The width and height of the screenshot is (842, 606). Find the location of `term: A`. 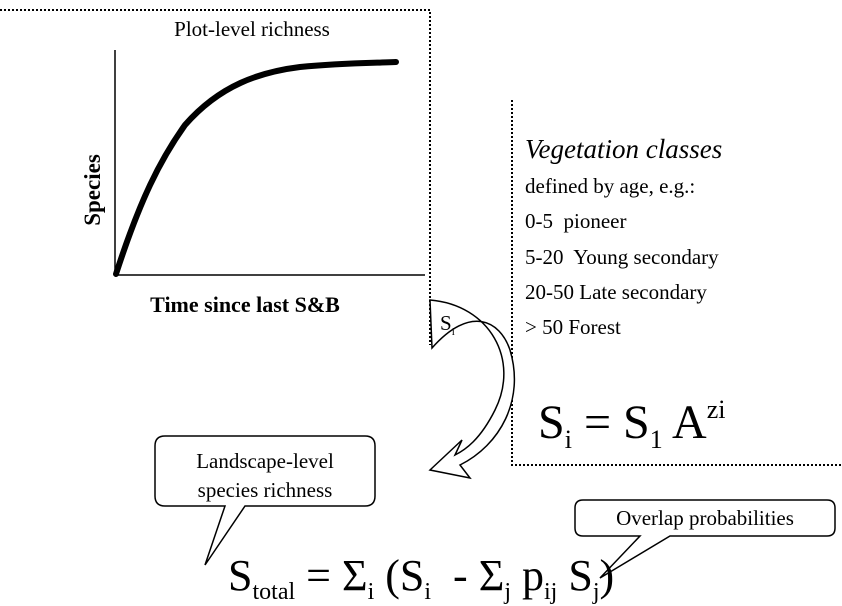

term: A is located at coordinates (685, 422).